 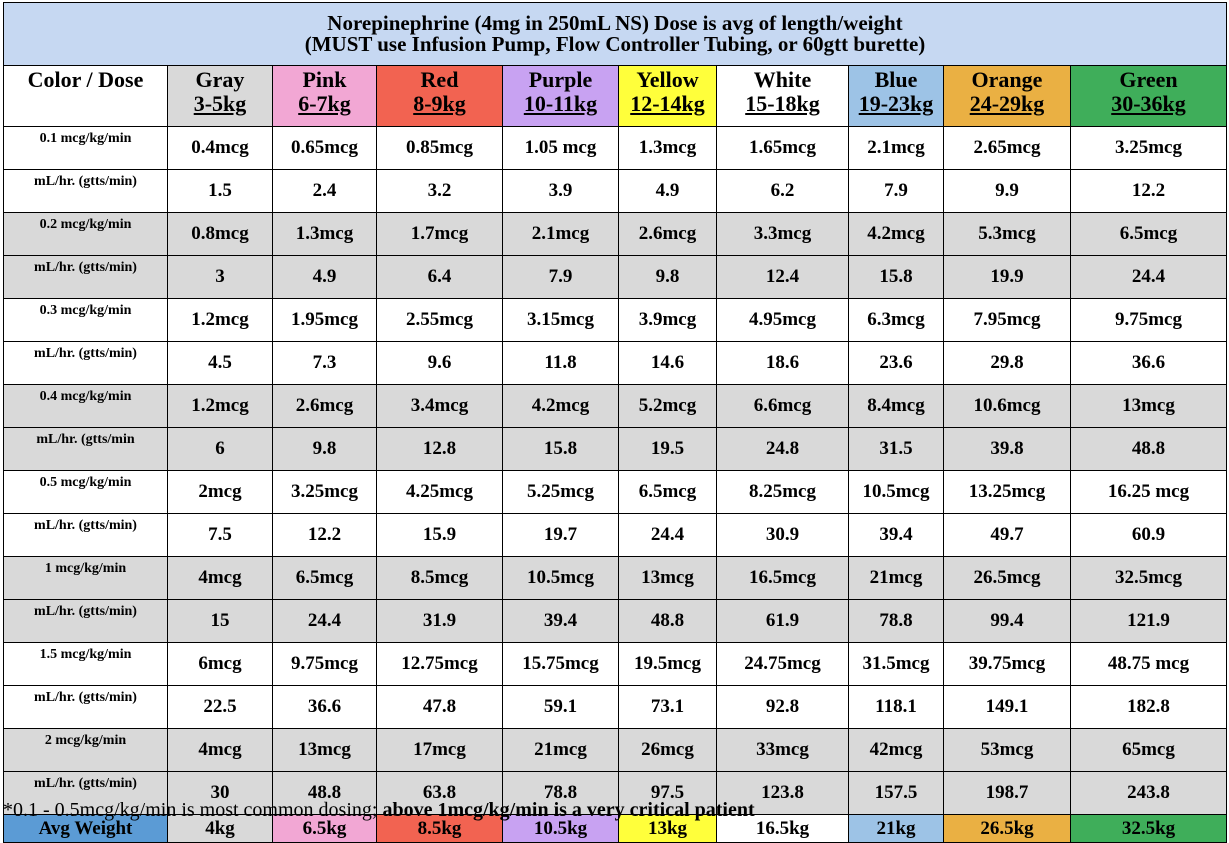 What do you see at coordinates (896, 449) in the screenshot?
I see `table-cell: 31.5` at bounding box center [896, 449].